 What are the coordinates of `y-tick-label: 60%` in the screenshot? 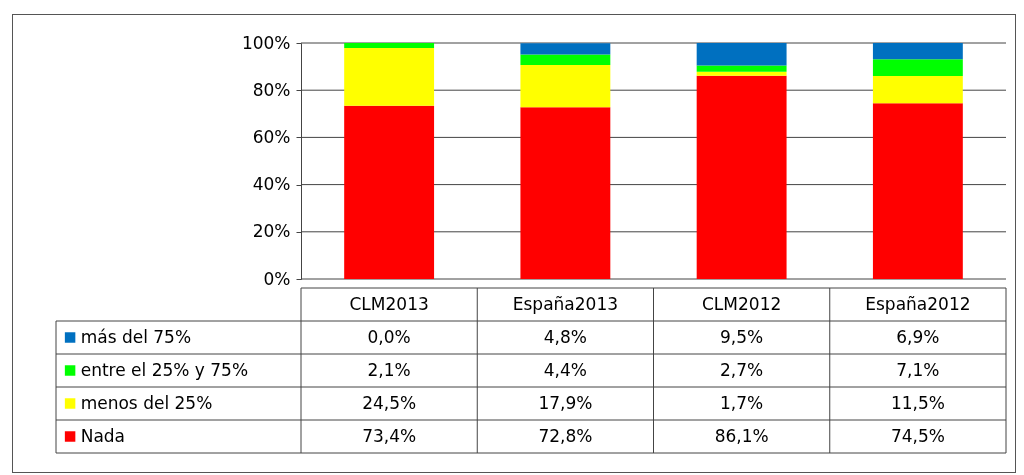 It's located at (271, 136).